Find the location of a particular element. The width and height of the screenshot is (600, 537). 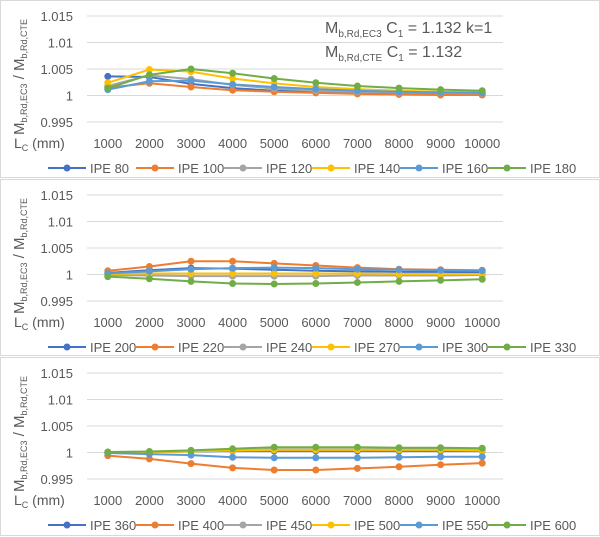

x-tick-label: 9000 is located at coordinates (440, 143).